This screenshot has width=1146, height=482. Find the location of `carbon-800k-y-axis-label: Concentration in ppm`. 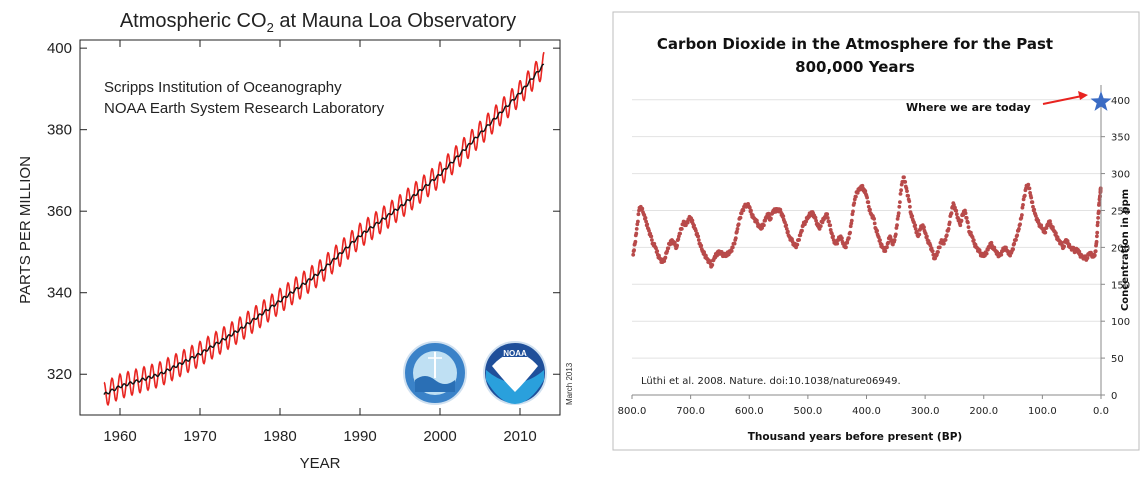

carbon-800k-y-axis-label: Concentration in ppm is located at coordinates (1125, 250).